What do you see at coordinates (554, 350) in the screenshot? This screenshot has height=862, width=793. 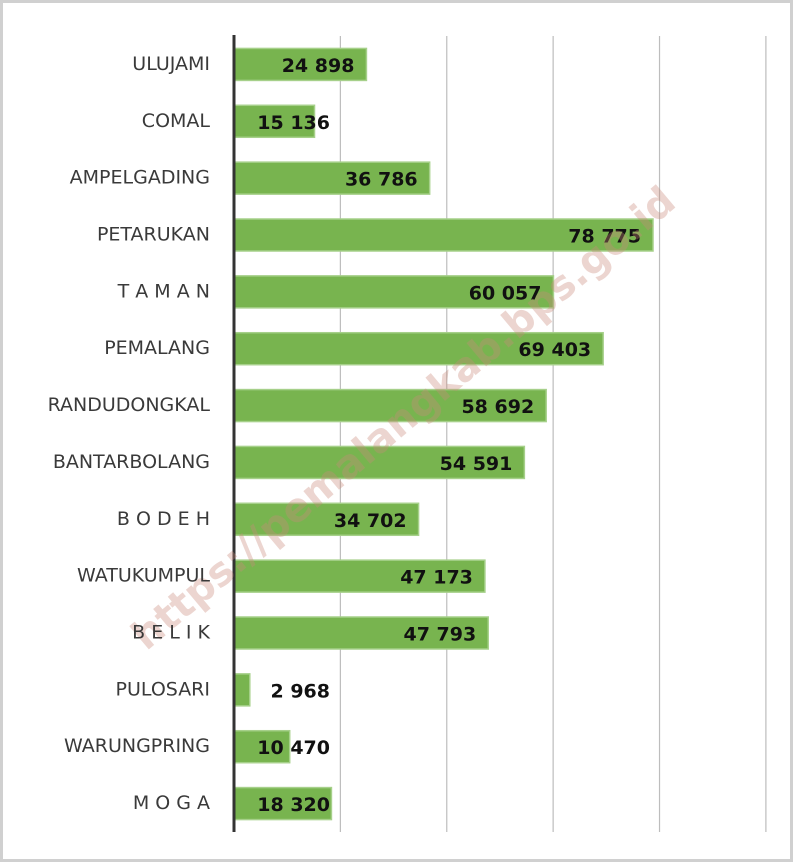 I see `value-label: 69 403` at bounding box center [554, 350].